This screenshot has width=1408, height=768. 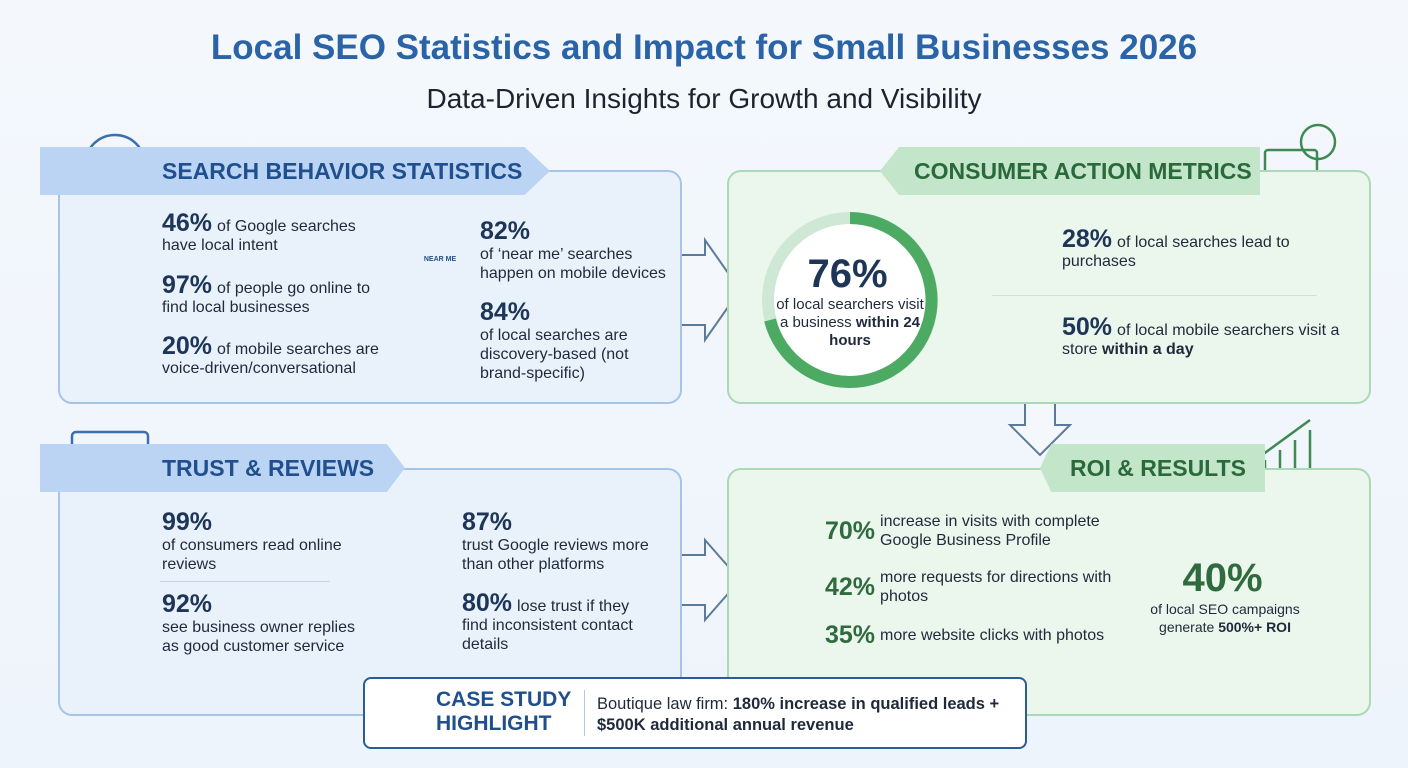 I want to click on stat-figure: 35%, so click(x=850, y=635).